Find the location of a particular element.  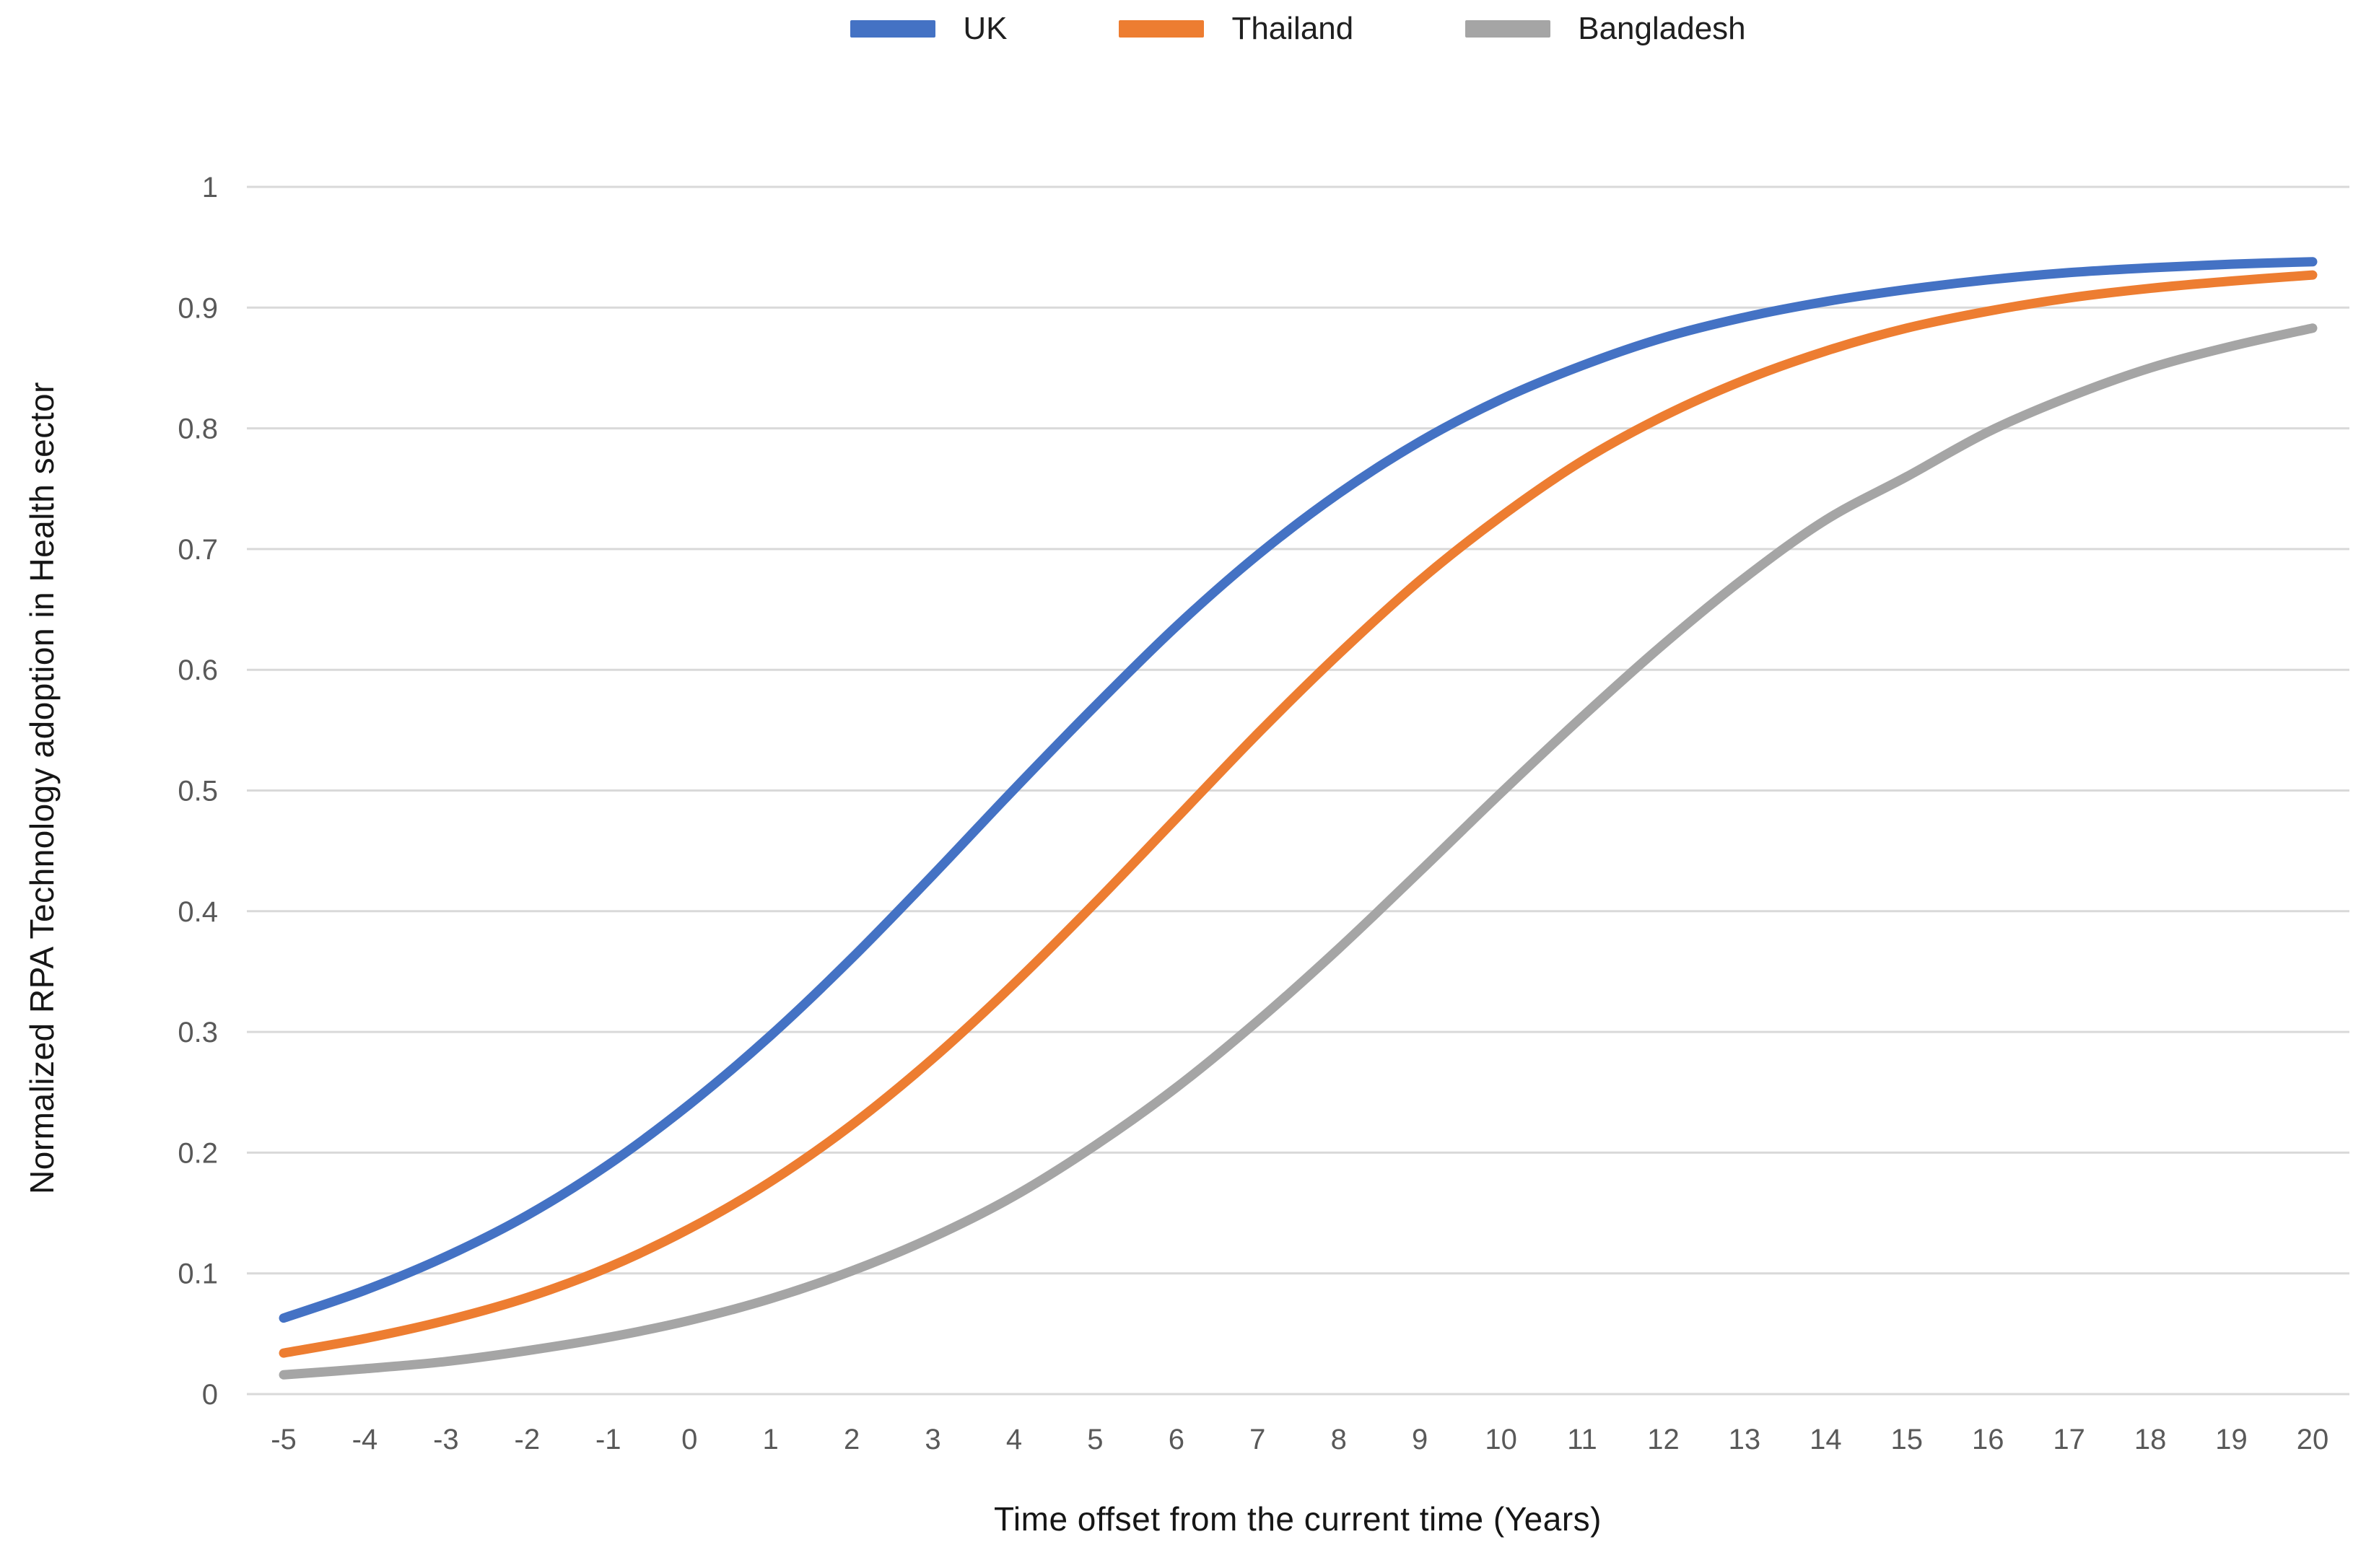

x-tick-label: 7 is located at coordinates (1257, 1439).